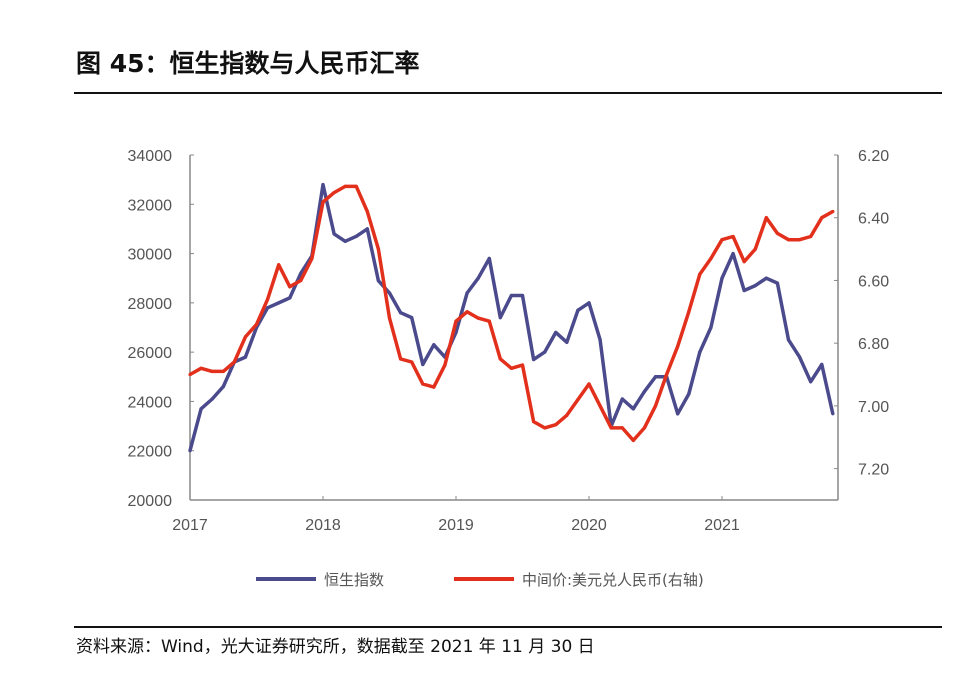 This screenshot has width=964, height=676. I want to click on left-tick-label: 22000, so click(150, 452).